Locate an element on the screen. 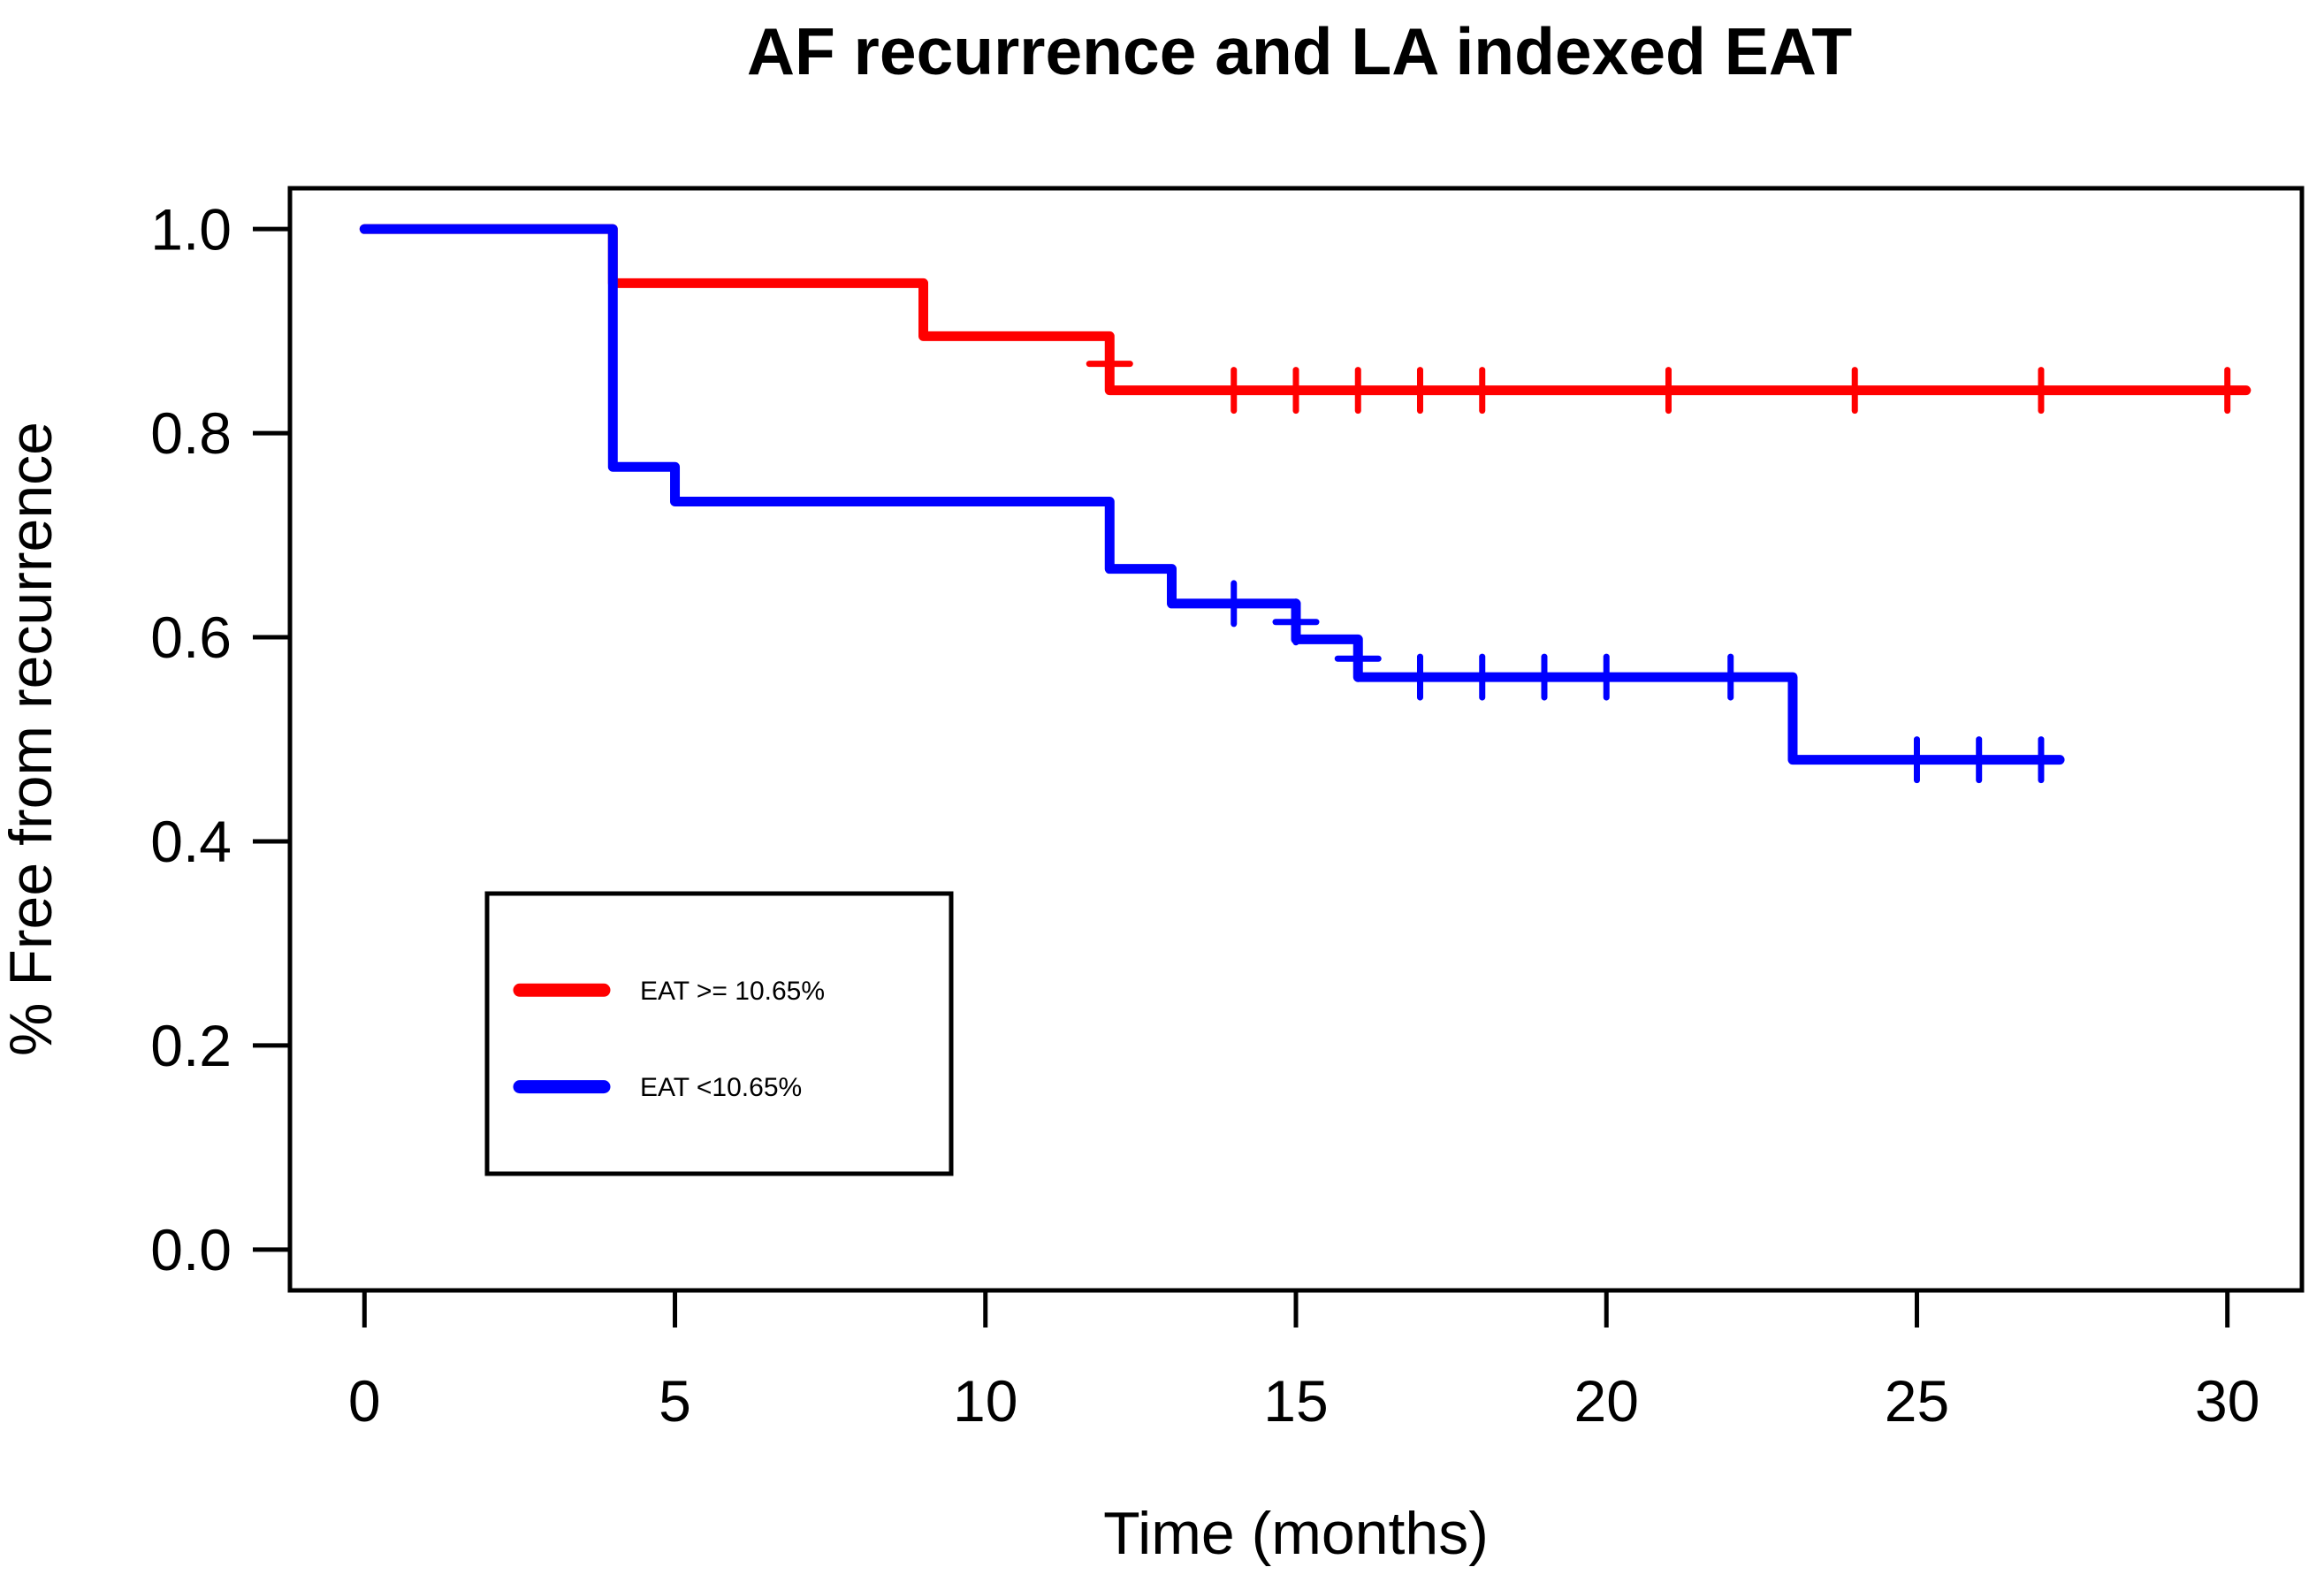 This screenshot has width=2324, height=1590. x-axis: 0 5 10 15 20 25 30 is located at coordinates (1303, 1362).